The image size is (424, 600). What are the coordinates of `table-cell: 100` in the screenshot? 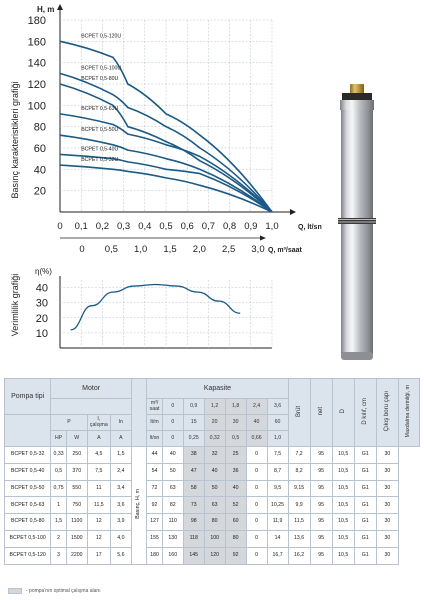 It's located at (214, 538).